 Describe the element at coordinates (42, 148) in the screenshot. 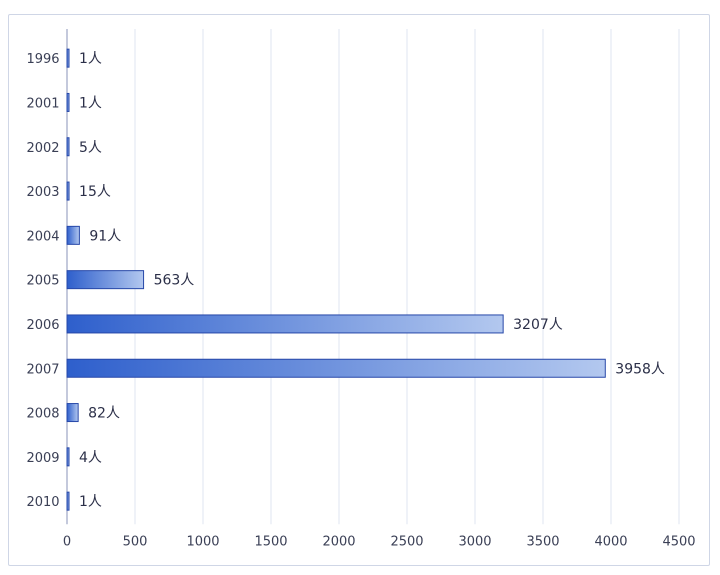

I see `category-label: 2002` at that location.